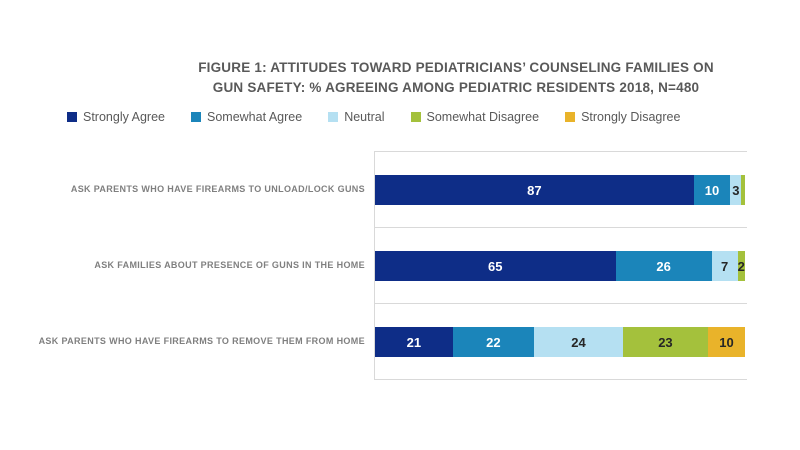 The image size is (800, 450). I want to click on value-label: 21, so click(414, 342).